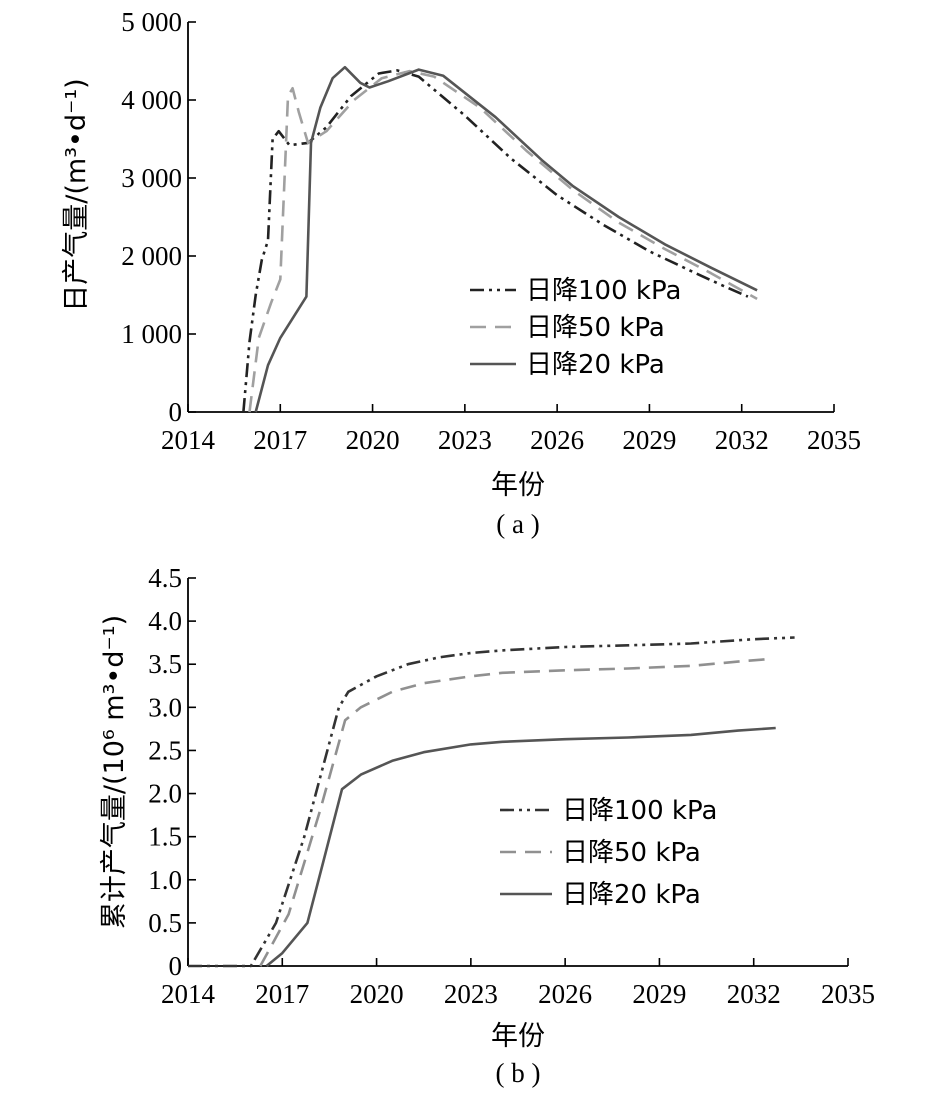 The image size is (945, 1093). Describe the element at coordinates (518, 983) in the screenshot. I see `panel-b-x-ticks: 2014 2017 2020 2023 2026 2029 2032 2035` at that location.